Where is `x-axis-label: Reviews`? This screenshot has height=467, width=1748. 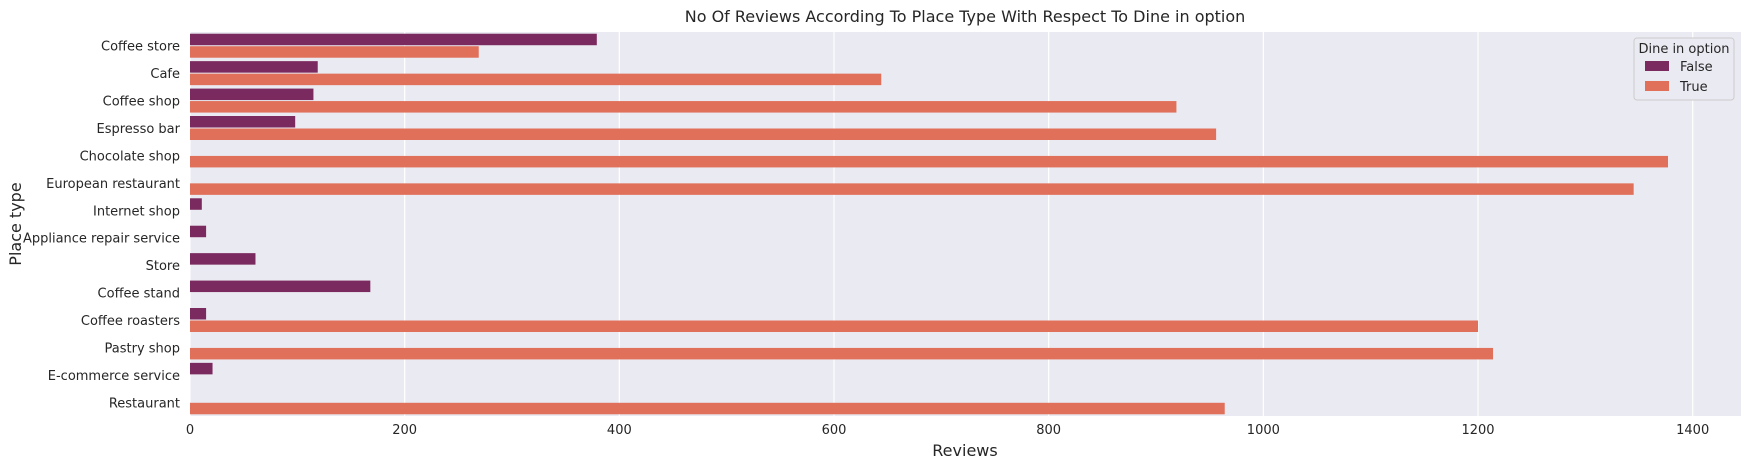 x-axis-label: Reviews is located at coordinates (964, 450).